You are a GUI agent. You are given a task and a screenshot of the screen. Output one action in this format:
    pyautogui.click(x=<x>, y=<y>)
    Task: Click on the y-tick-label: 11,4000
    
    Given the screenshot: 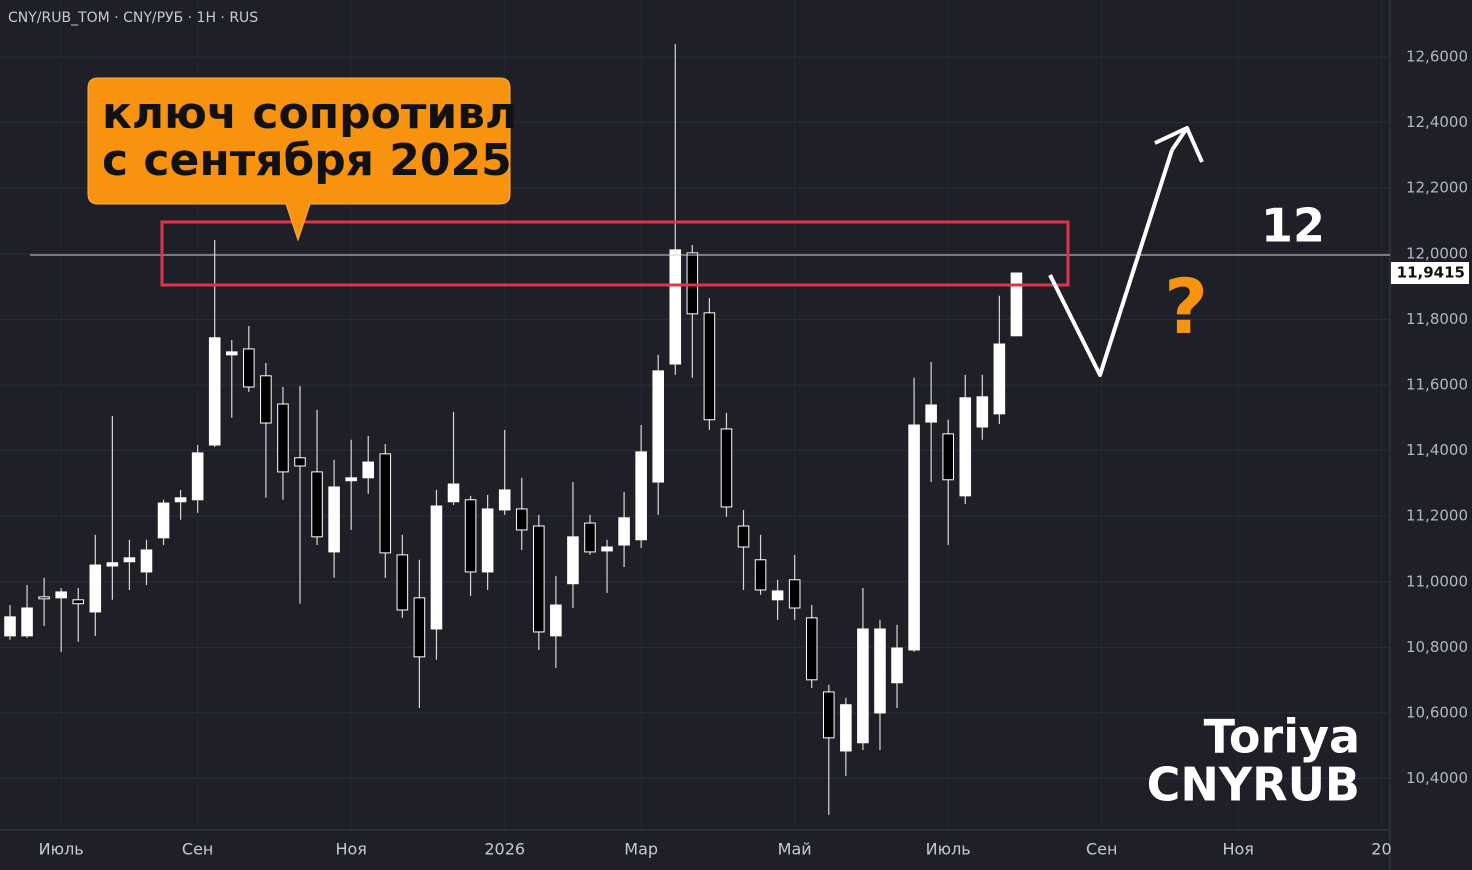 What is the action you would take?
    pyautogui.click(x=1437, y=450)
    